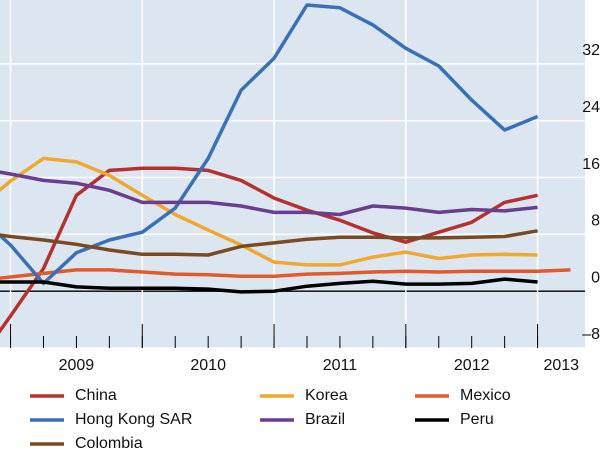 Image resolution: width=603 pixels, height=464 pixels. What do you see at coordinates (485, 395) in the screenshot?
I see `legend-label: Mexico` at bounding box center [485, 395].